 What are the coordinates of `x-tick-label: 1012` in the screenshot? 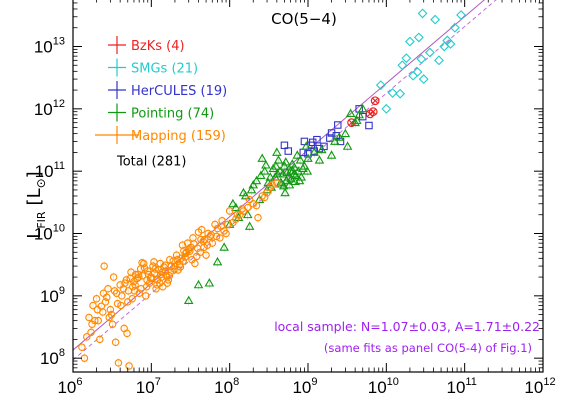 It's located at (539, 386).